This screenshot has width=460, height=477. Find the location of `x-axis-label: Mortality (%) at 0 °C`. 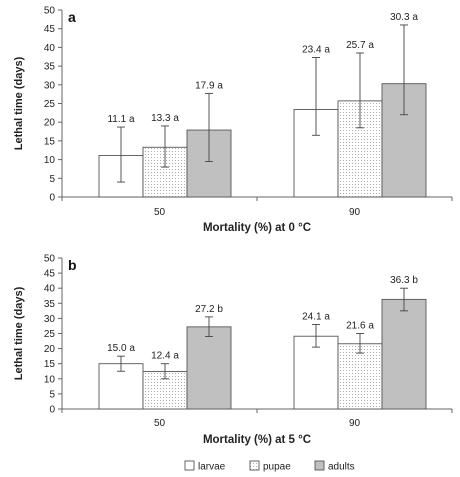

x-axis-label: Mortality (%) at 0 °C is located at coordinates (257, 228).